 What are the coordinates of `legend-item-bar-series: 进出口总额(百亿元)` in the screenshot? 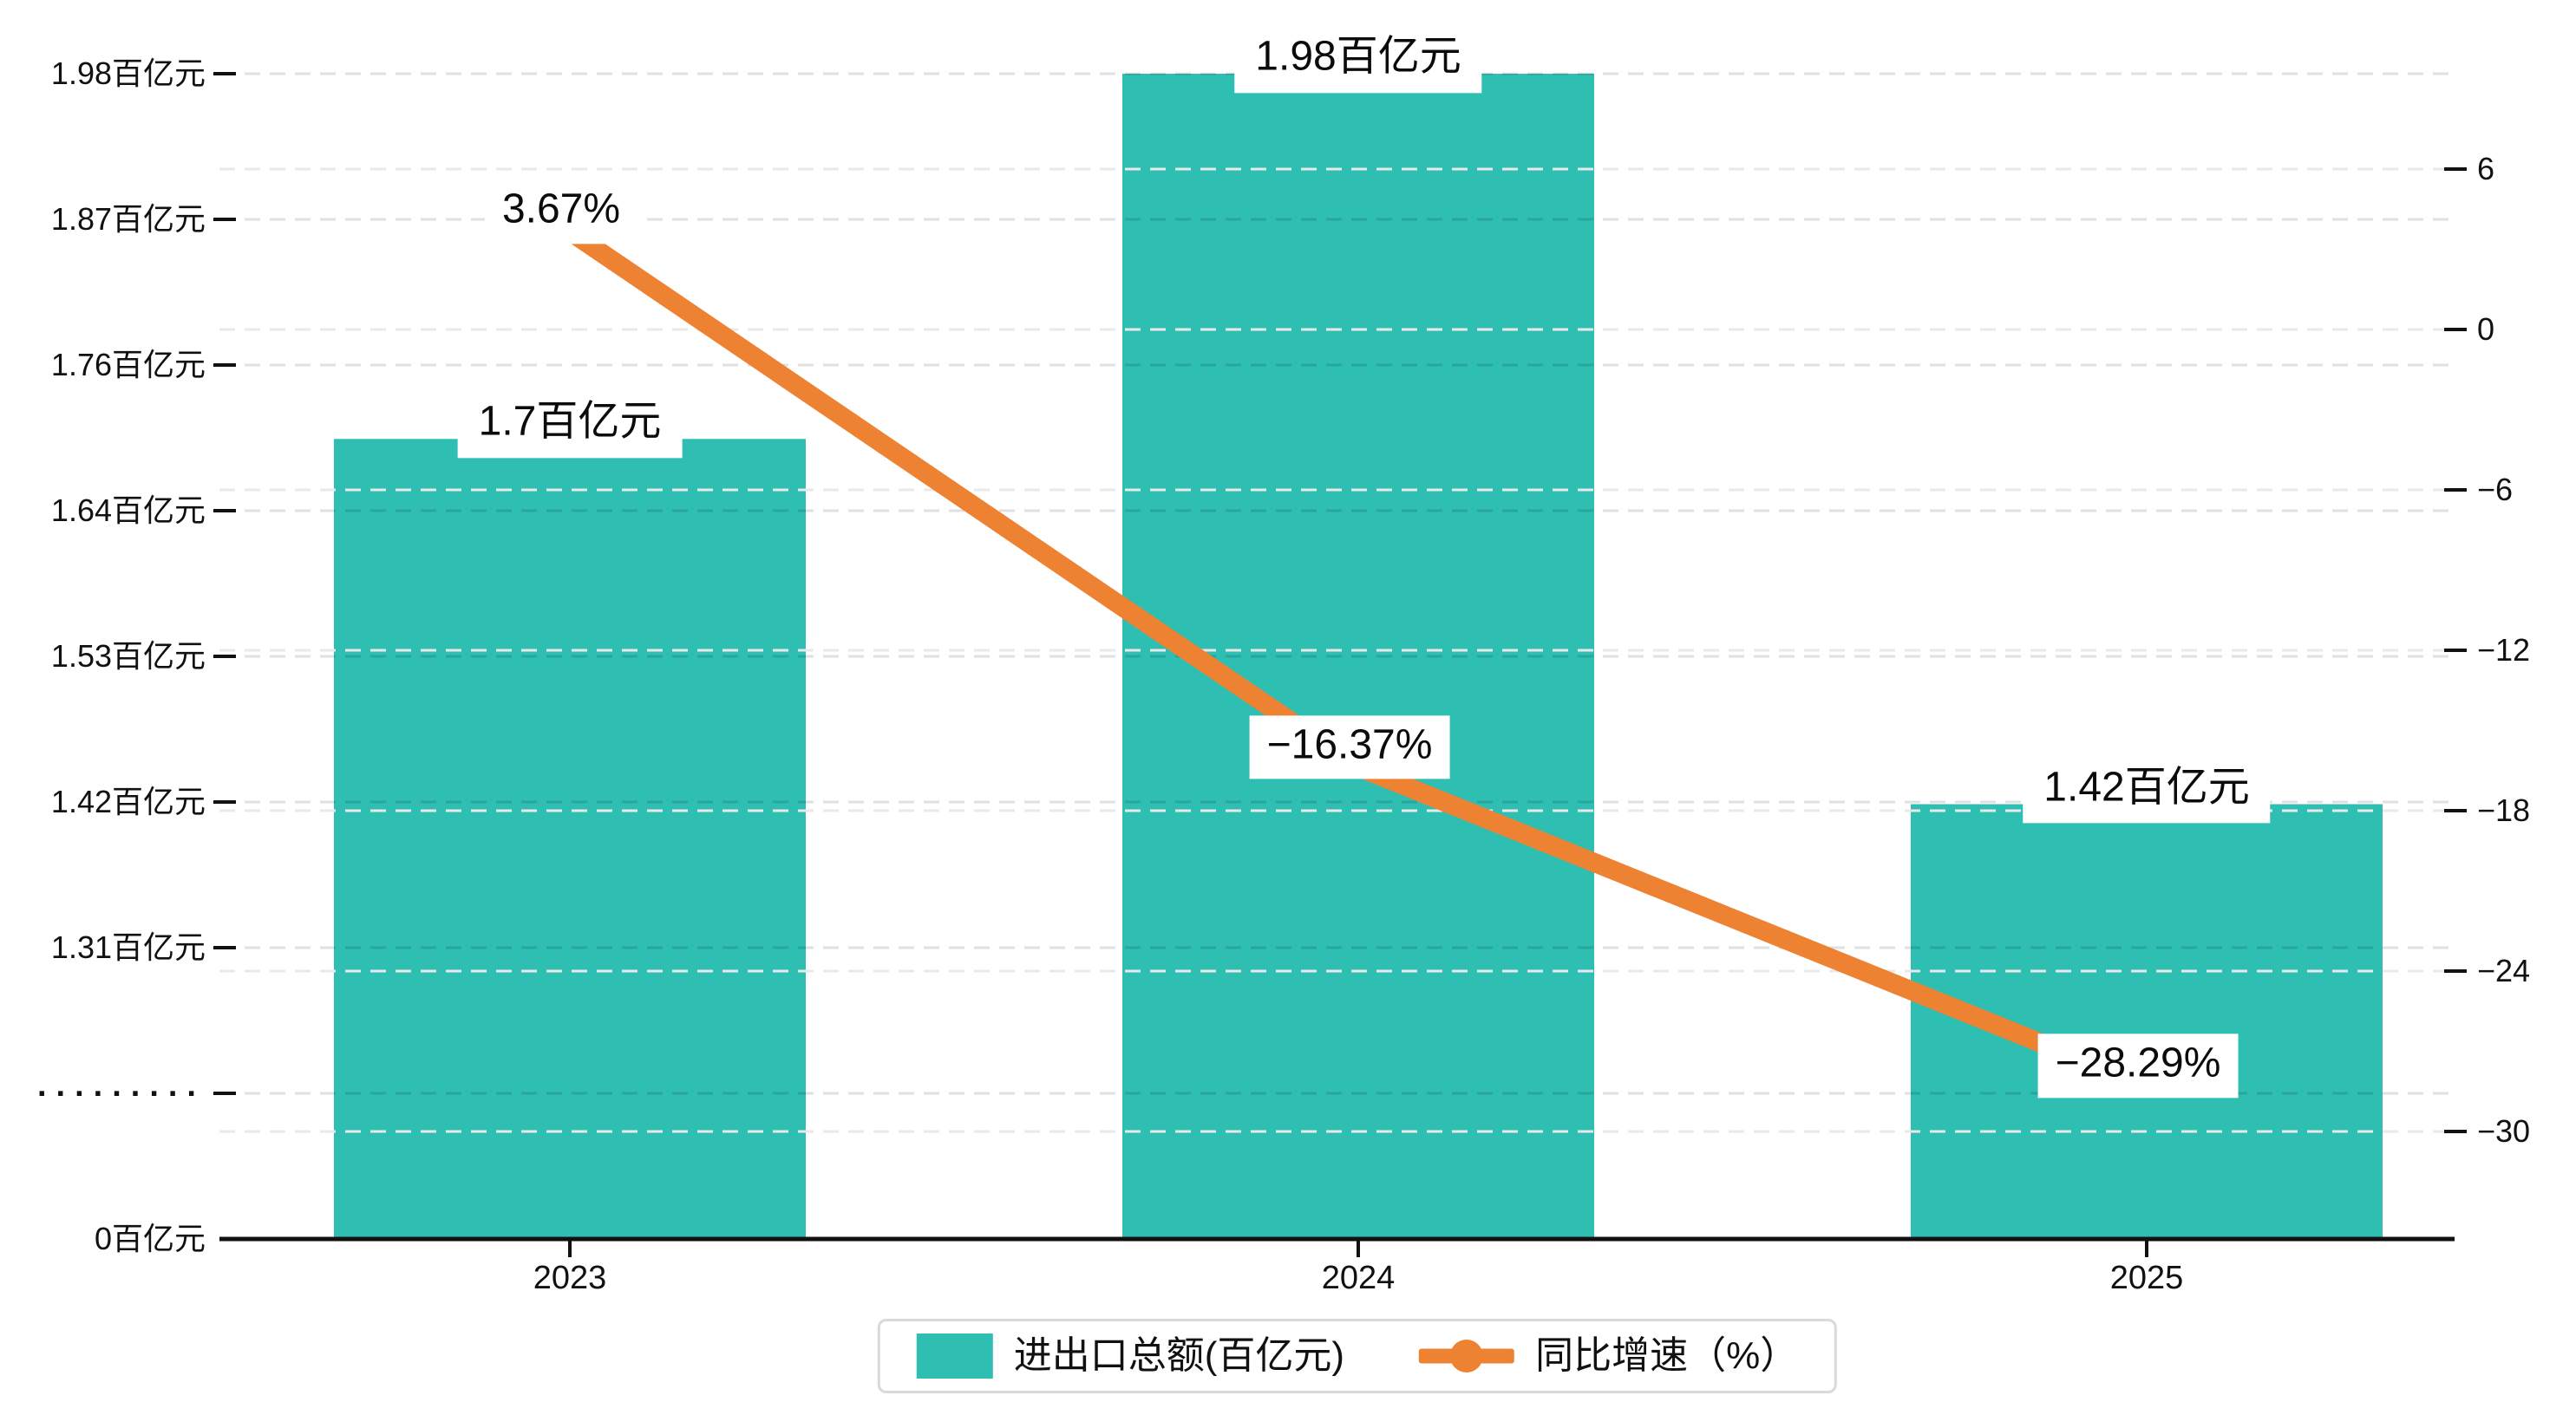 It's located at (1130, 1356).